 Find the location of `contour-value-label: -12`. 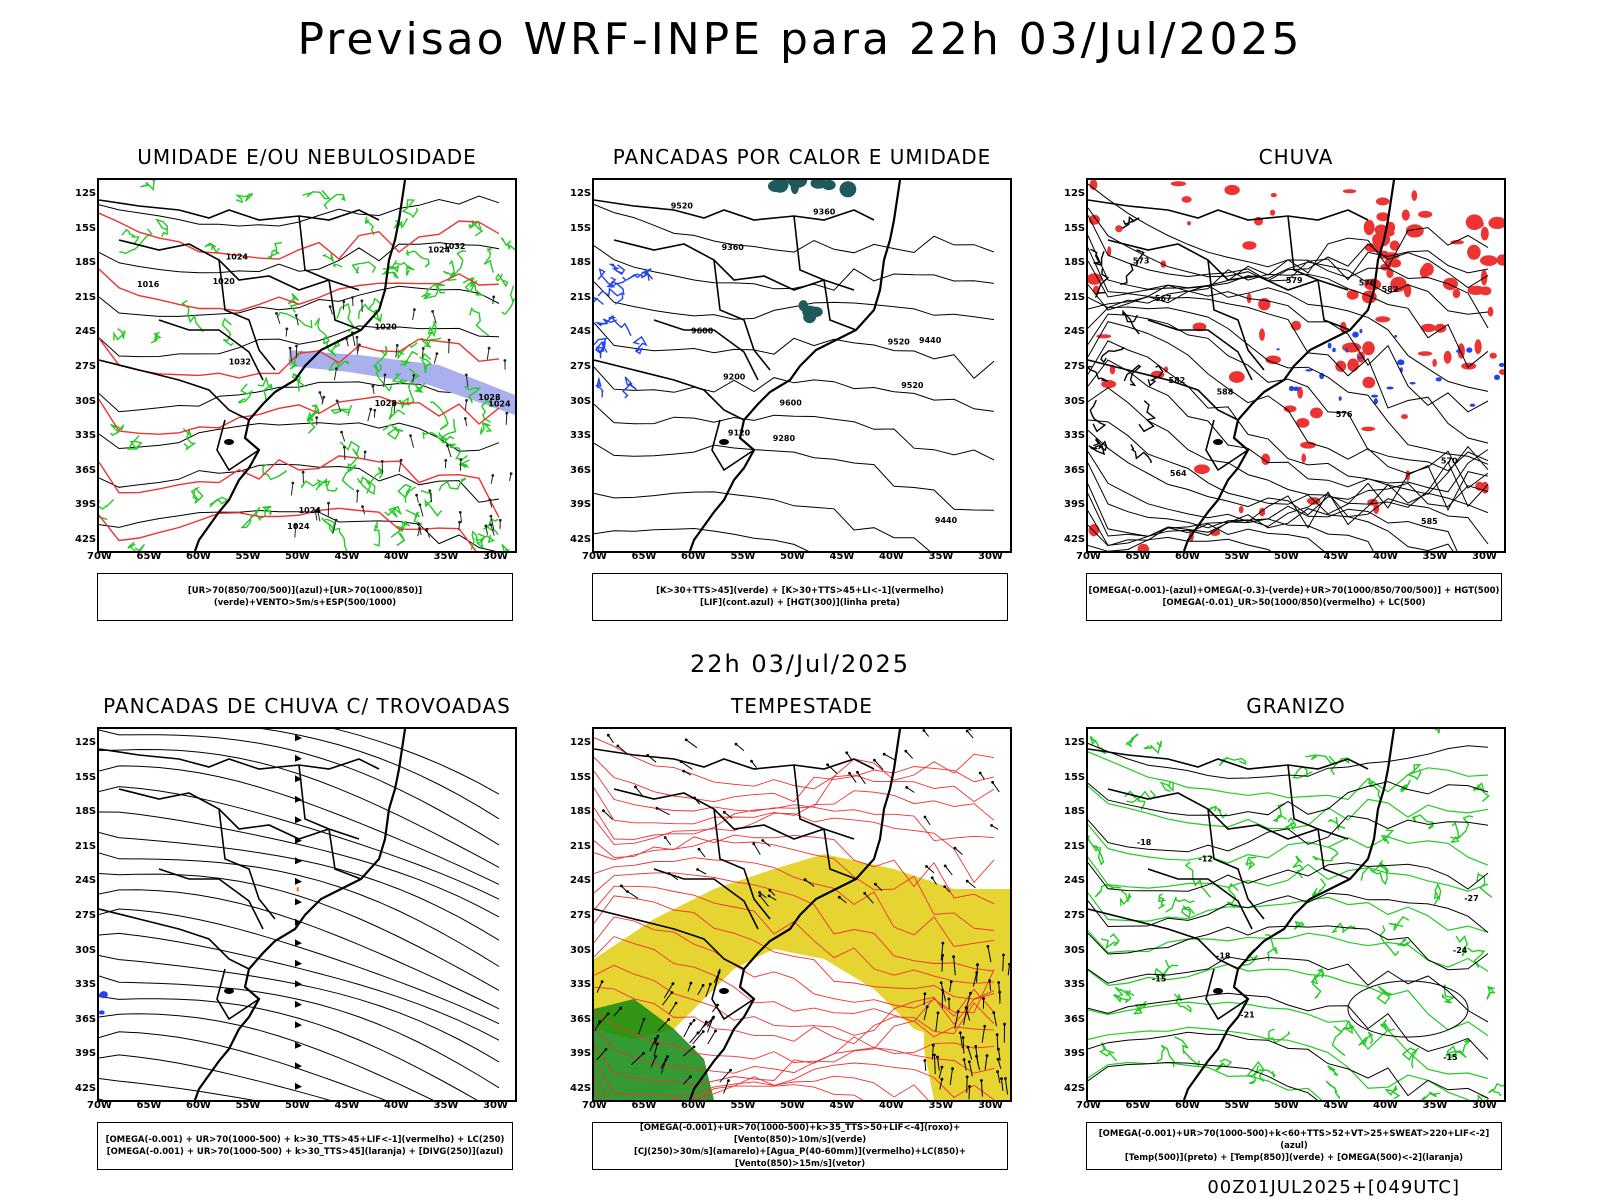

contour-value-label: -12 is located at coordinates (1206, 859).